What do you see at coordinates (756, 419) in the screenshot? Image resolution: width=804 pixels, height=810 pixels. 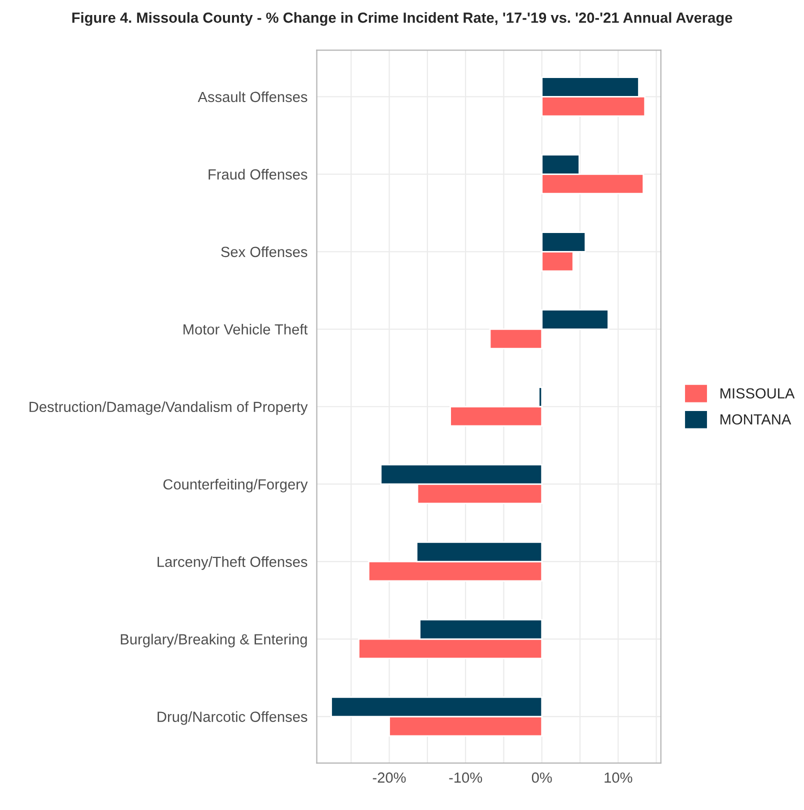 I see `legend-label: MONTANA` at bounding box center [756, 419].